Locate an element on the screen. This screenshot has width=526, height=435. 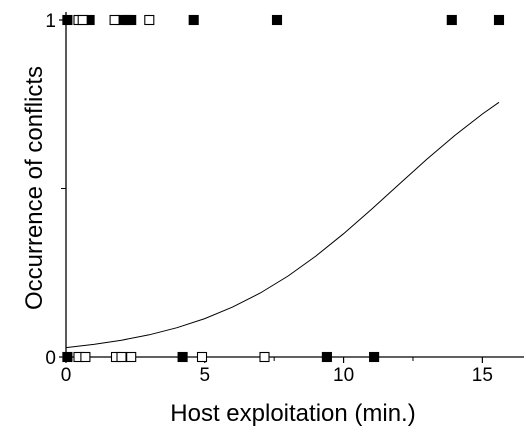
x-tick-label: 15 is located at coordinates (482, 375).